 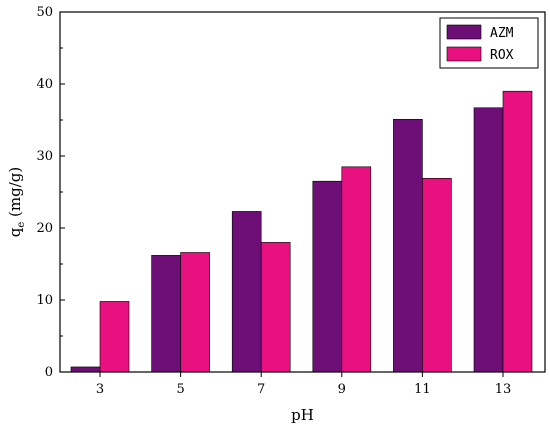 I want to click on x-tick-label: 9, so click(x=342, y=389).